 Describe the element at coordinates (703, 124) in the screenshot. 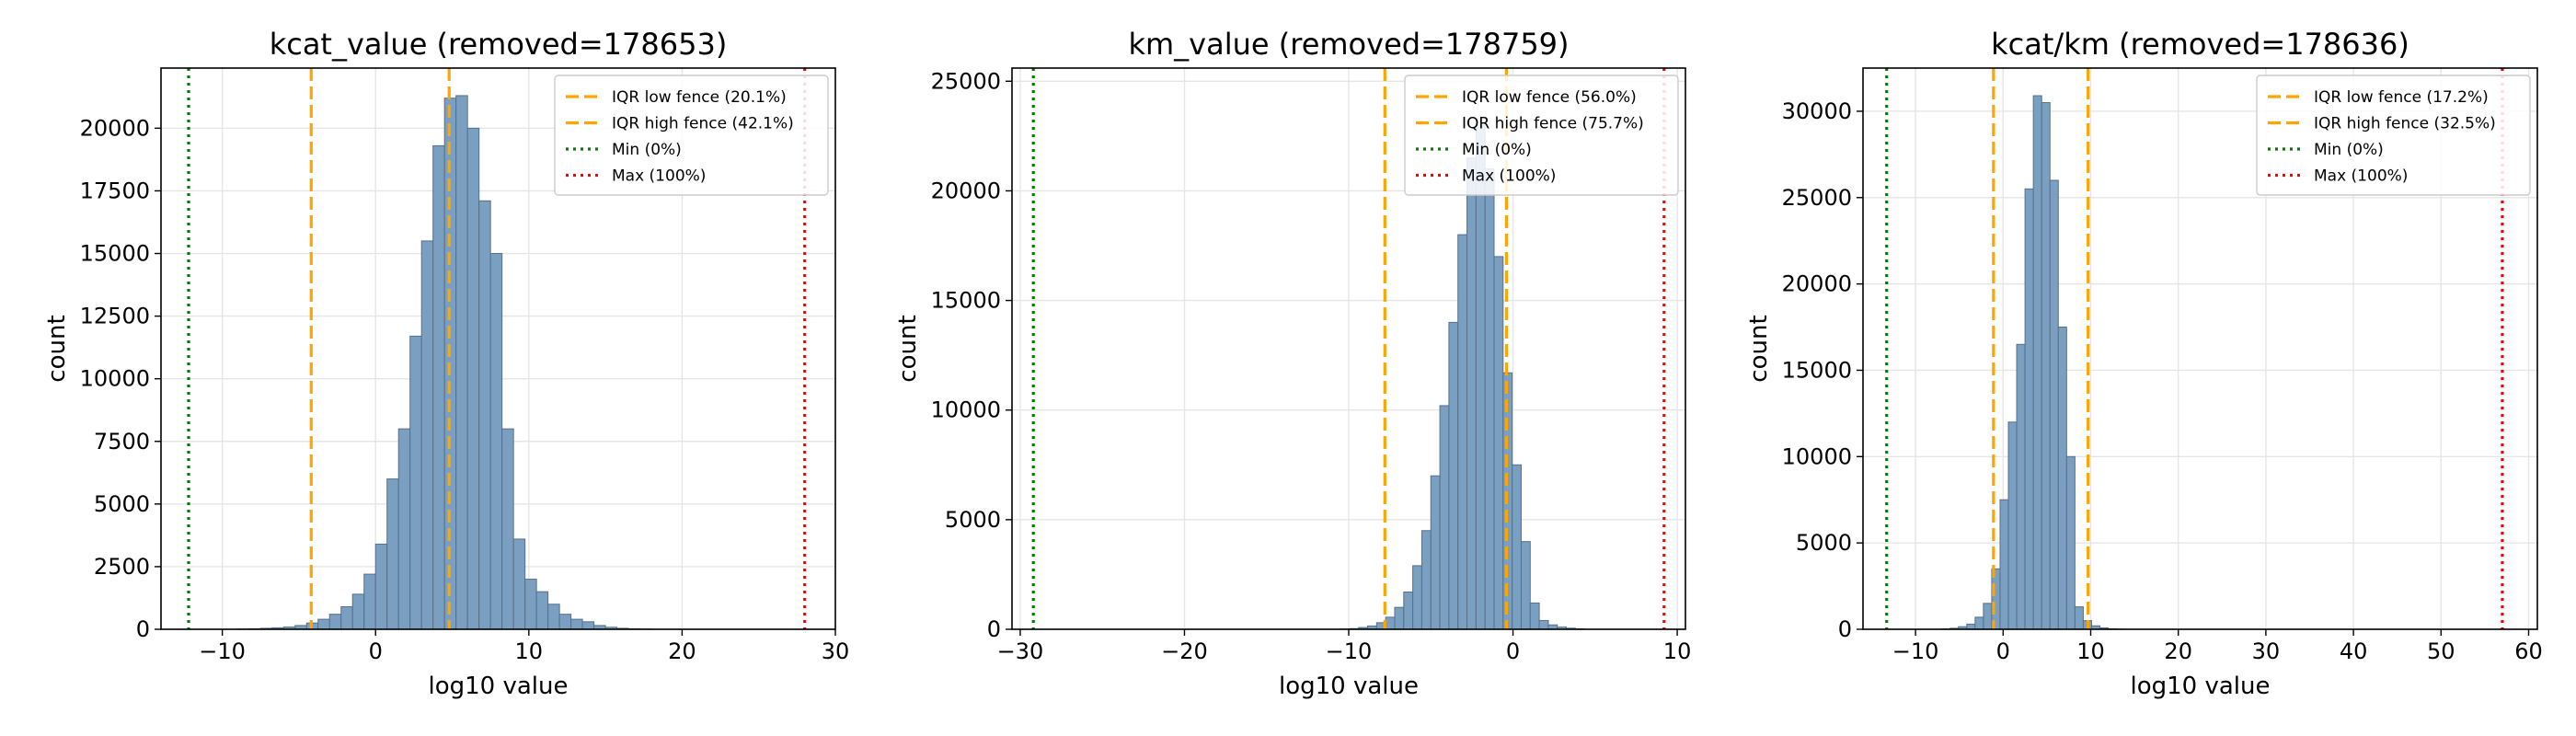

I see `legend-label: IQR high fence (42.1%)` at that location.